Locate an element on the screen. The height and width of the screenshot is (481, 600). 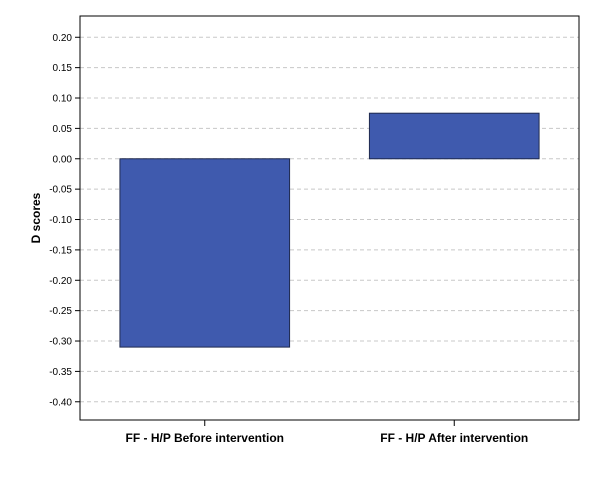
y-tick-label: -0.35 is located at coordinates (60, 372).